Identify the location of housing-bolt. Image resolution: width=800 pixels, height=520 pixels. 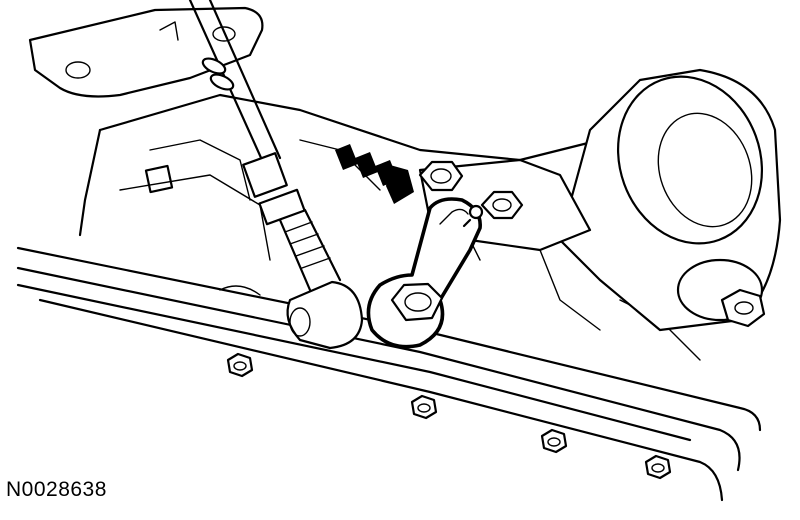
(743, 308).